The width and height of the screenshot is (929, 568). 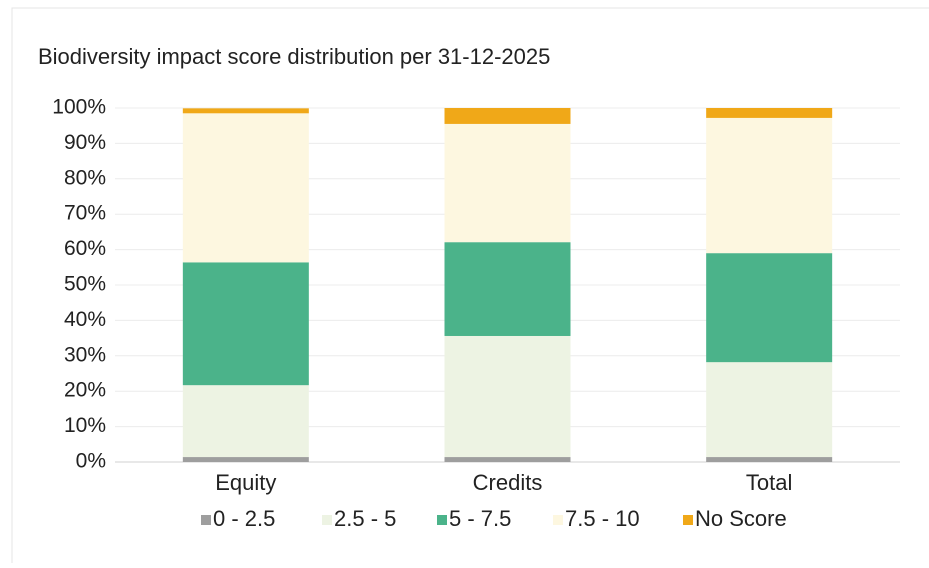 What do you see at coordinates (769, 482) in the screenshot?
I see `x-tick-label: Total` at bounding box center [769, 482].